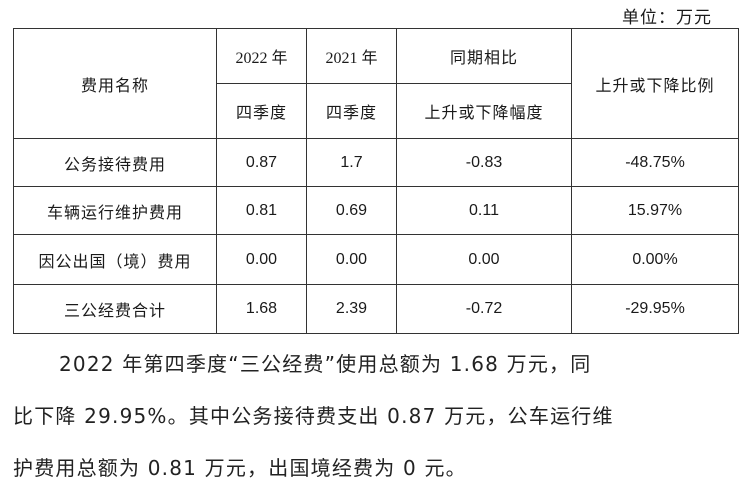 This screenshot has width=750, height=494. What do you see at coordinates (115, 210) in the screenshot?
I see `row-name: 车辆运行维护费用` at bounding box center [115, 210].